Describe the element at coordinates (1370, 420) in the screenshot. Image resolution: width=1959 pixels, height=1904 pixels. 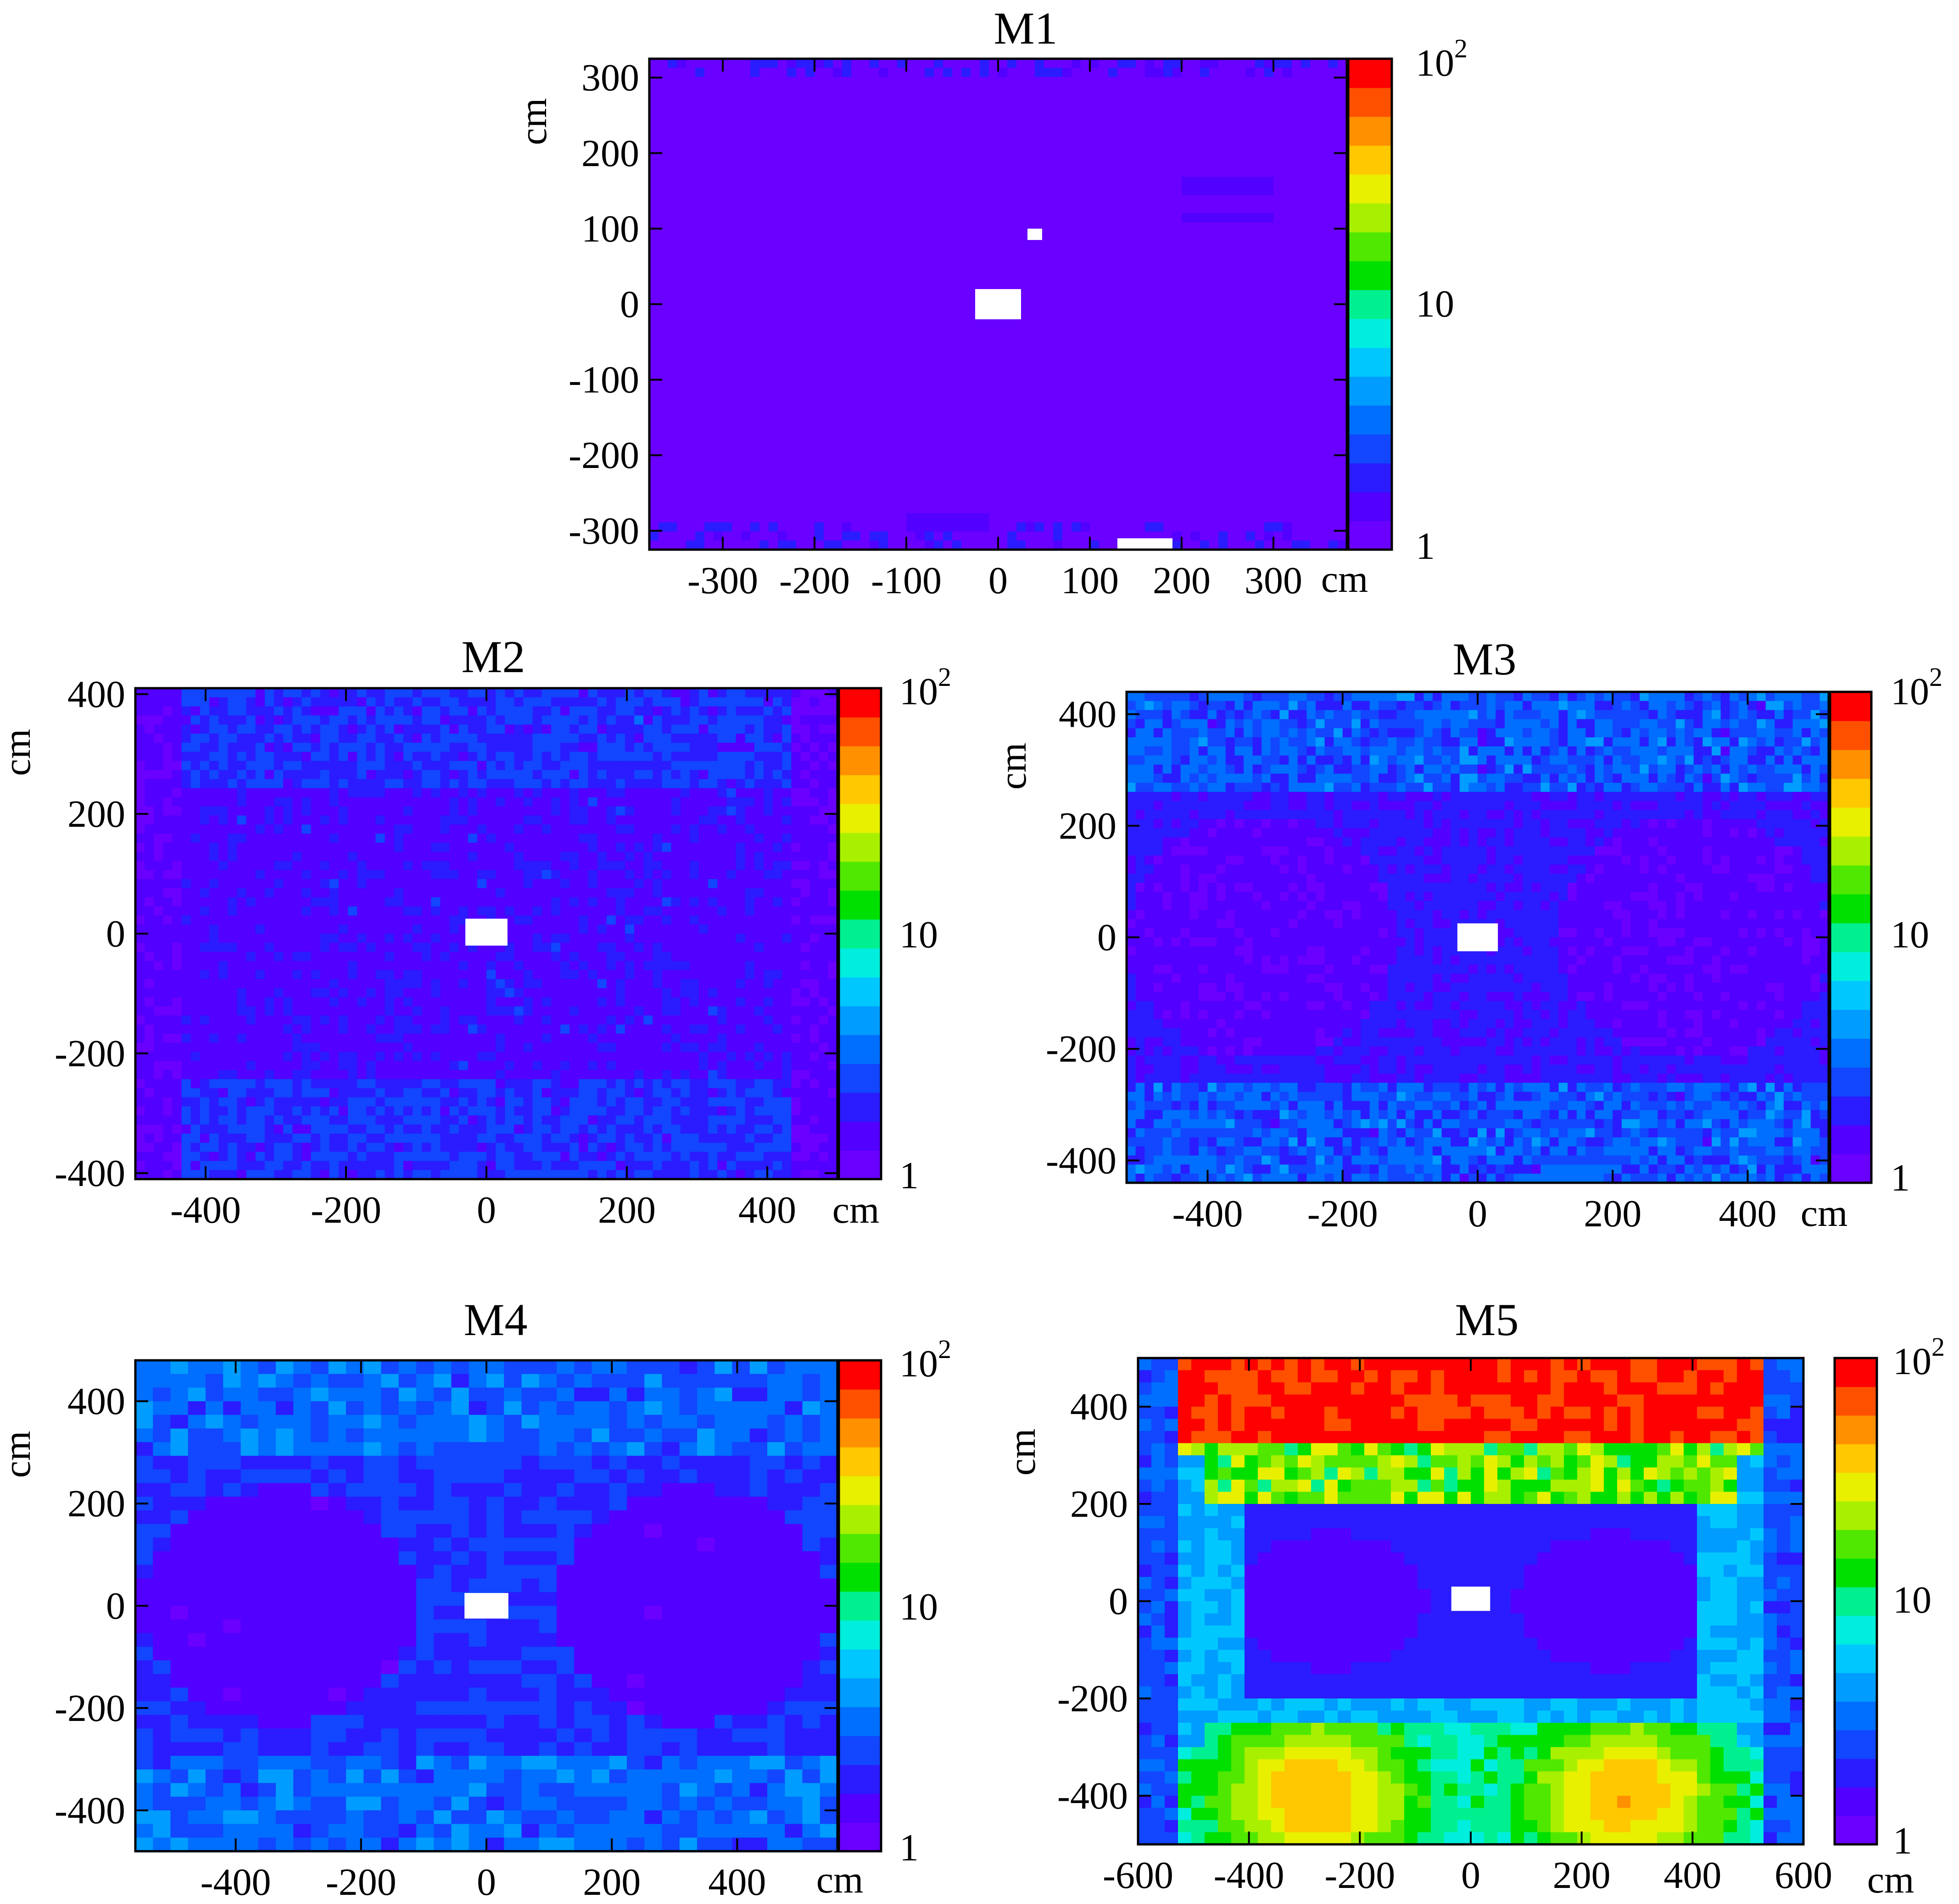
I see `colorbar-band-m1` at that location.